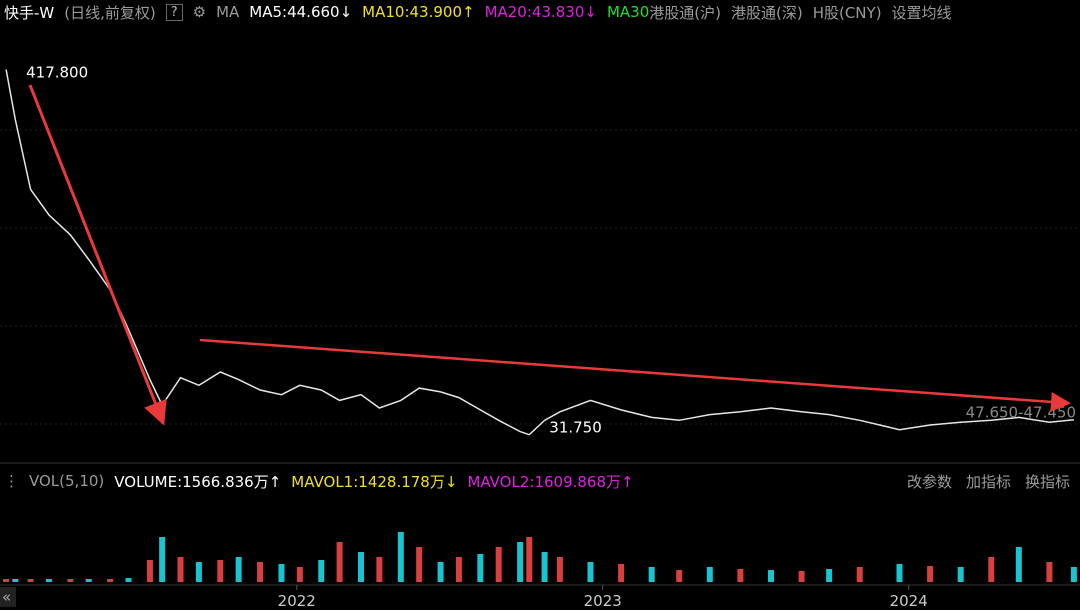 The width and height of the screenshot is (1080, 610). Describe the element at coordinates (540, 12) in the screenshot. I see `ma20: MA20:43.830↓` at that location.